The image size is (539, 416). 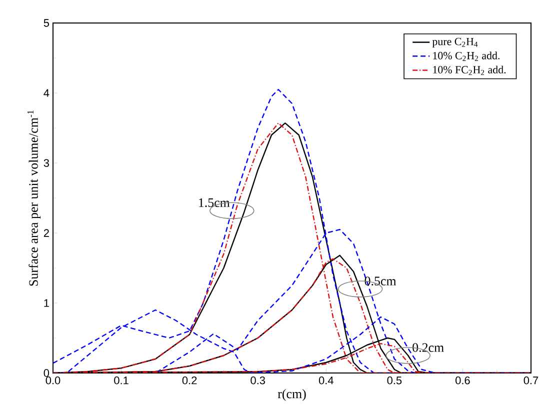 I want to click on x-tick-label: 0.0, so click(x=53, y=380).